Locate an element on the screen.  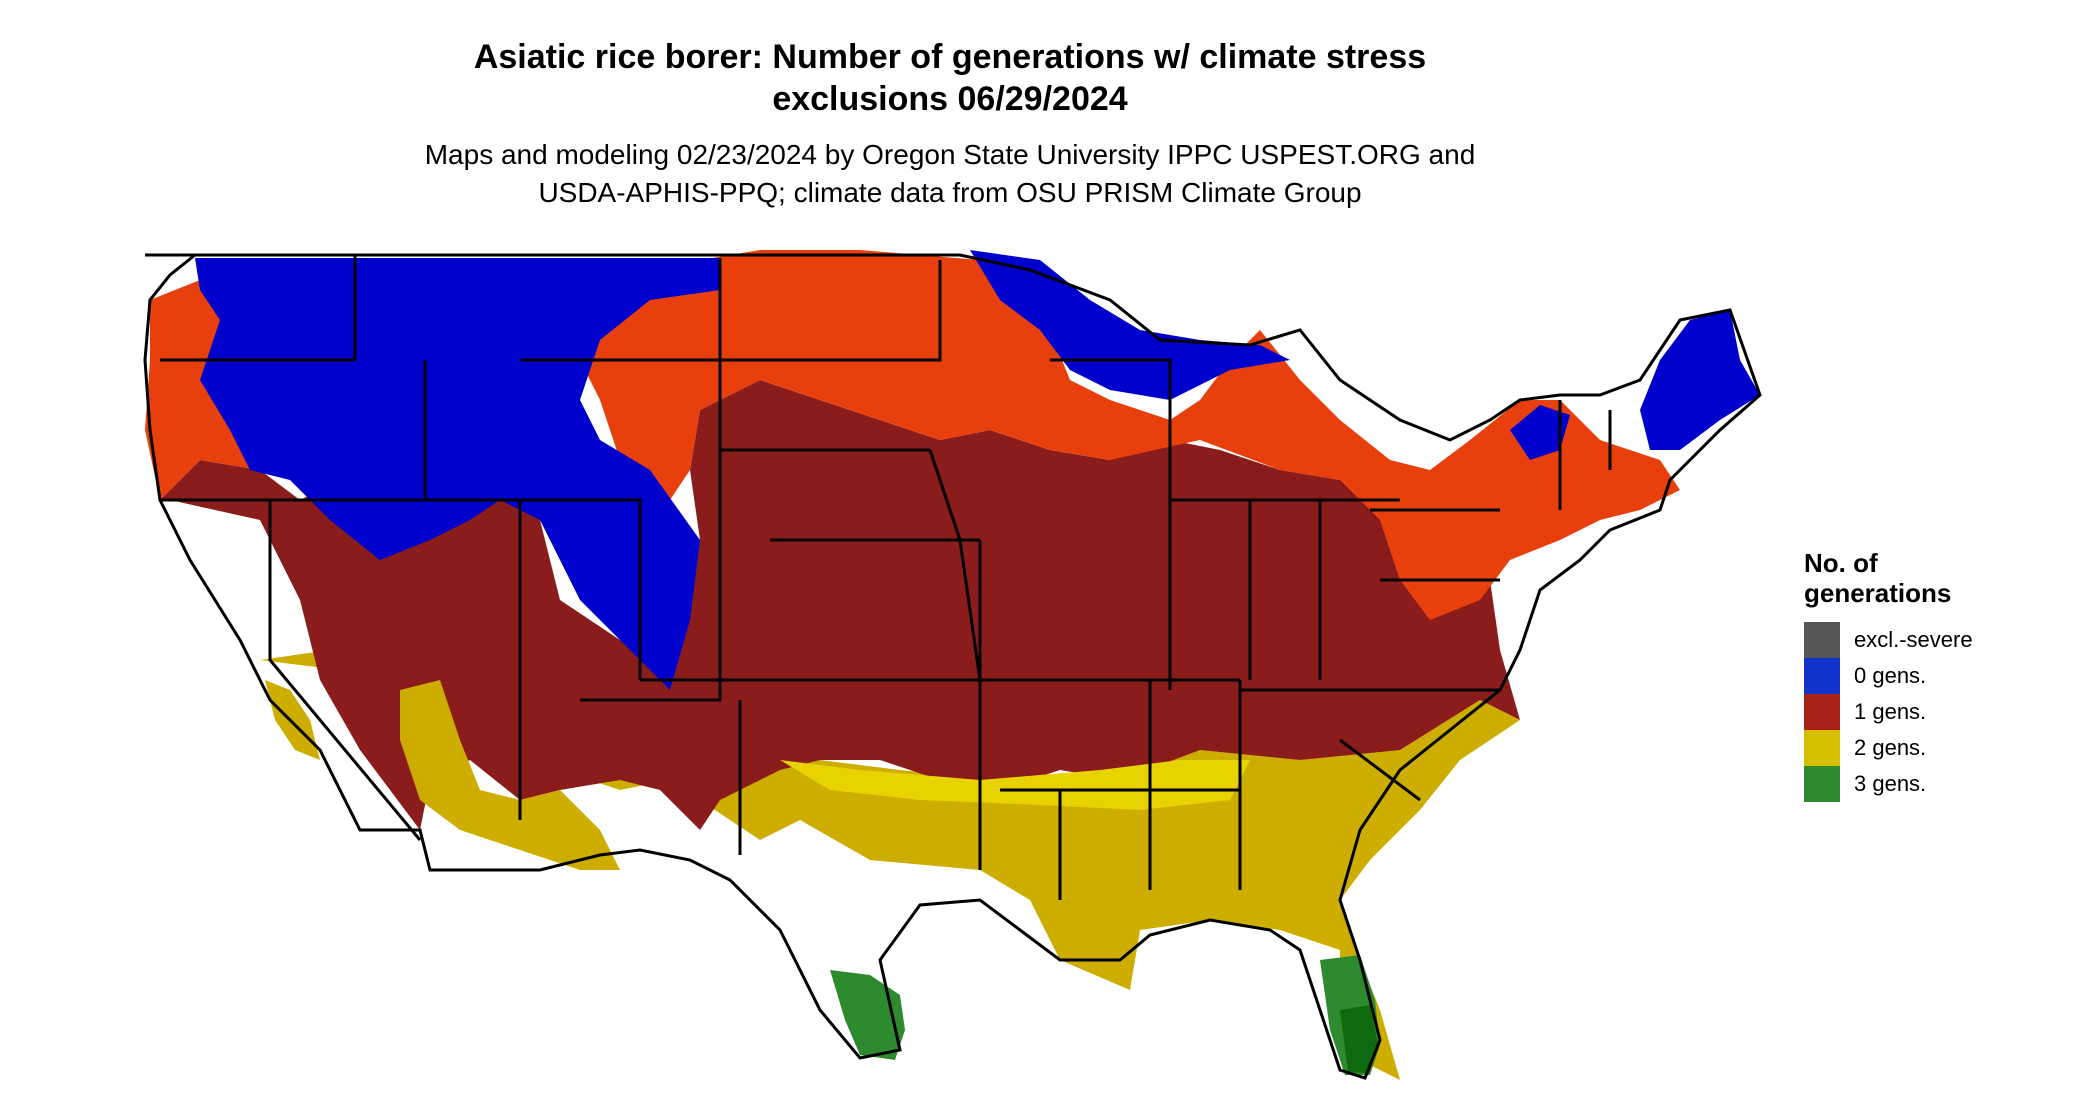
region-two-gens-california is located at coordinates (292, 720).